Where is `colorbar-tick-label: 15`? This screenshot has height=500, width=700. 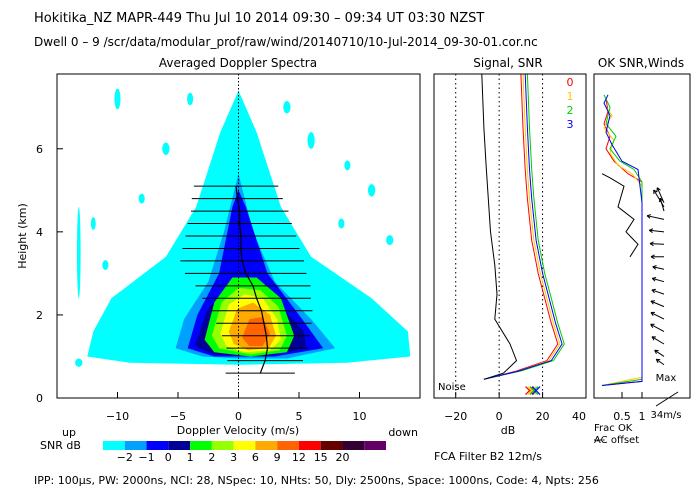
colorbar-tick-label: 15 is located at coordinates (321, 457).